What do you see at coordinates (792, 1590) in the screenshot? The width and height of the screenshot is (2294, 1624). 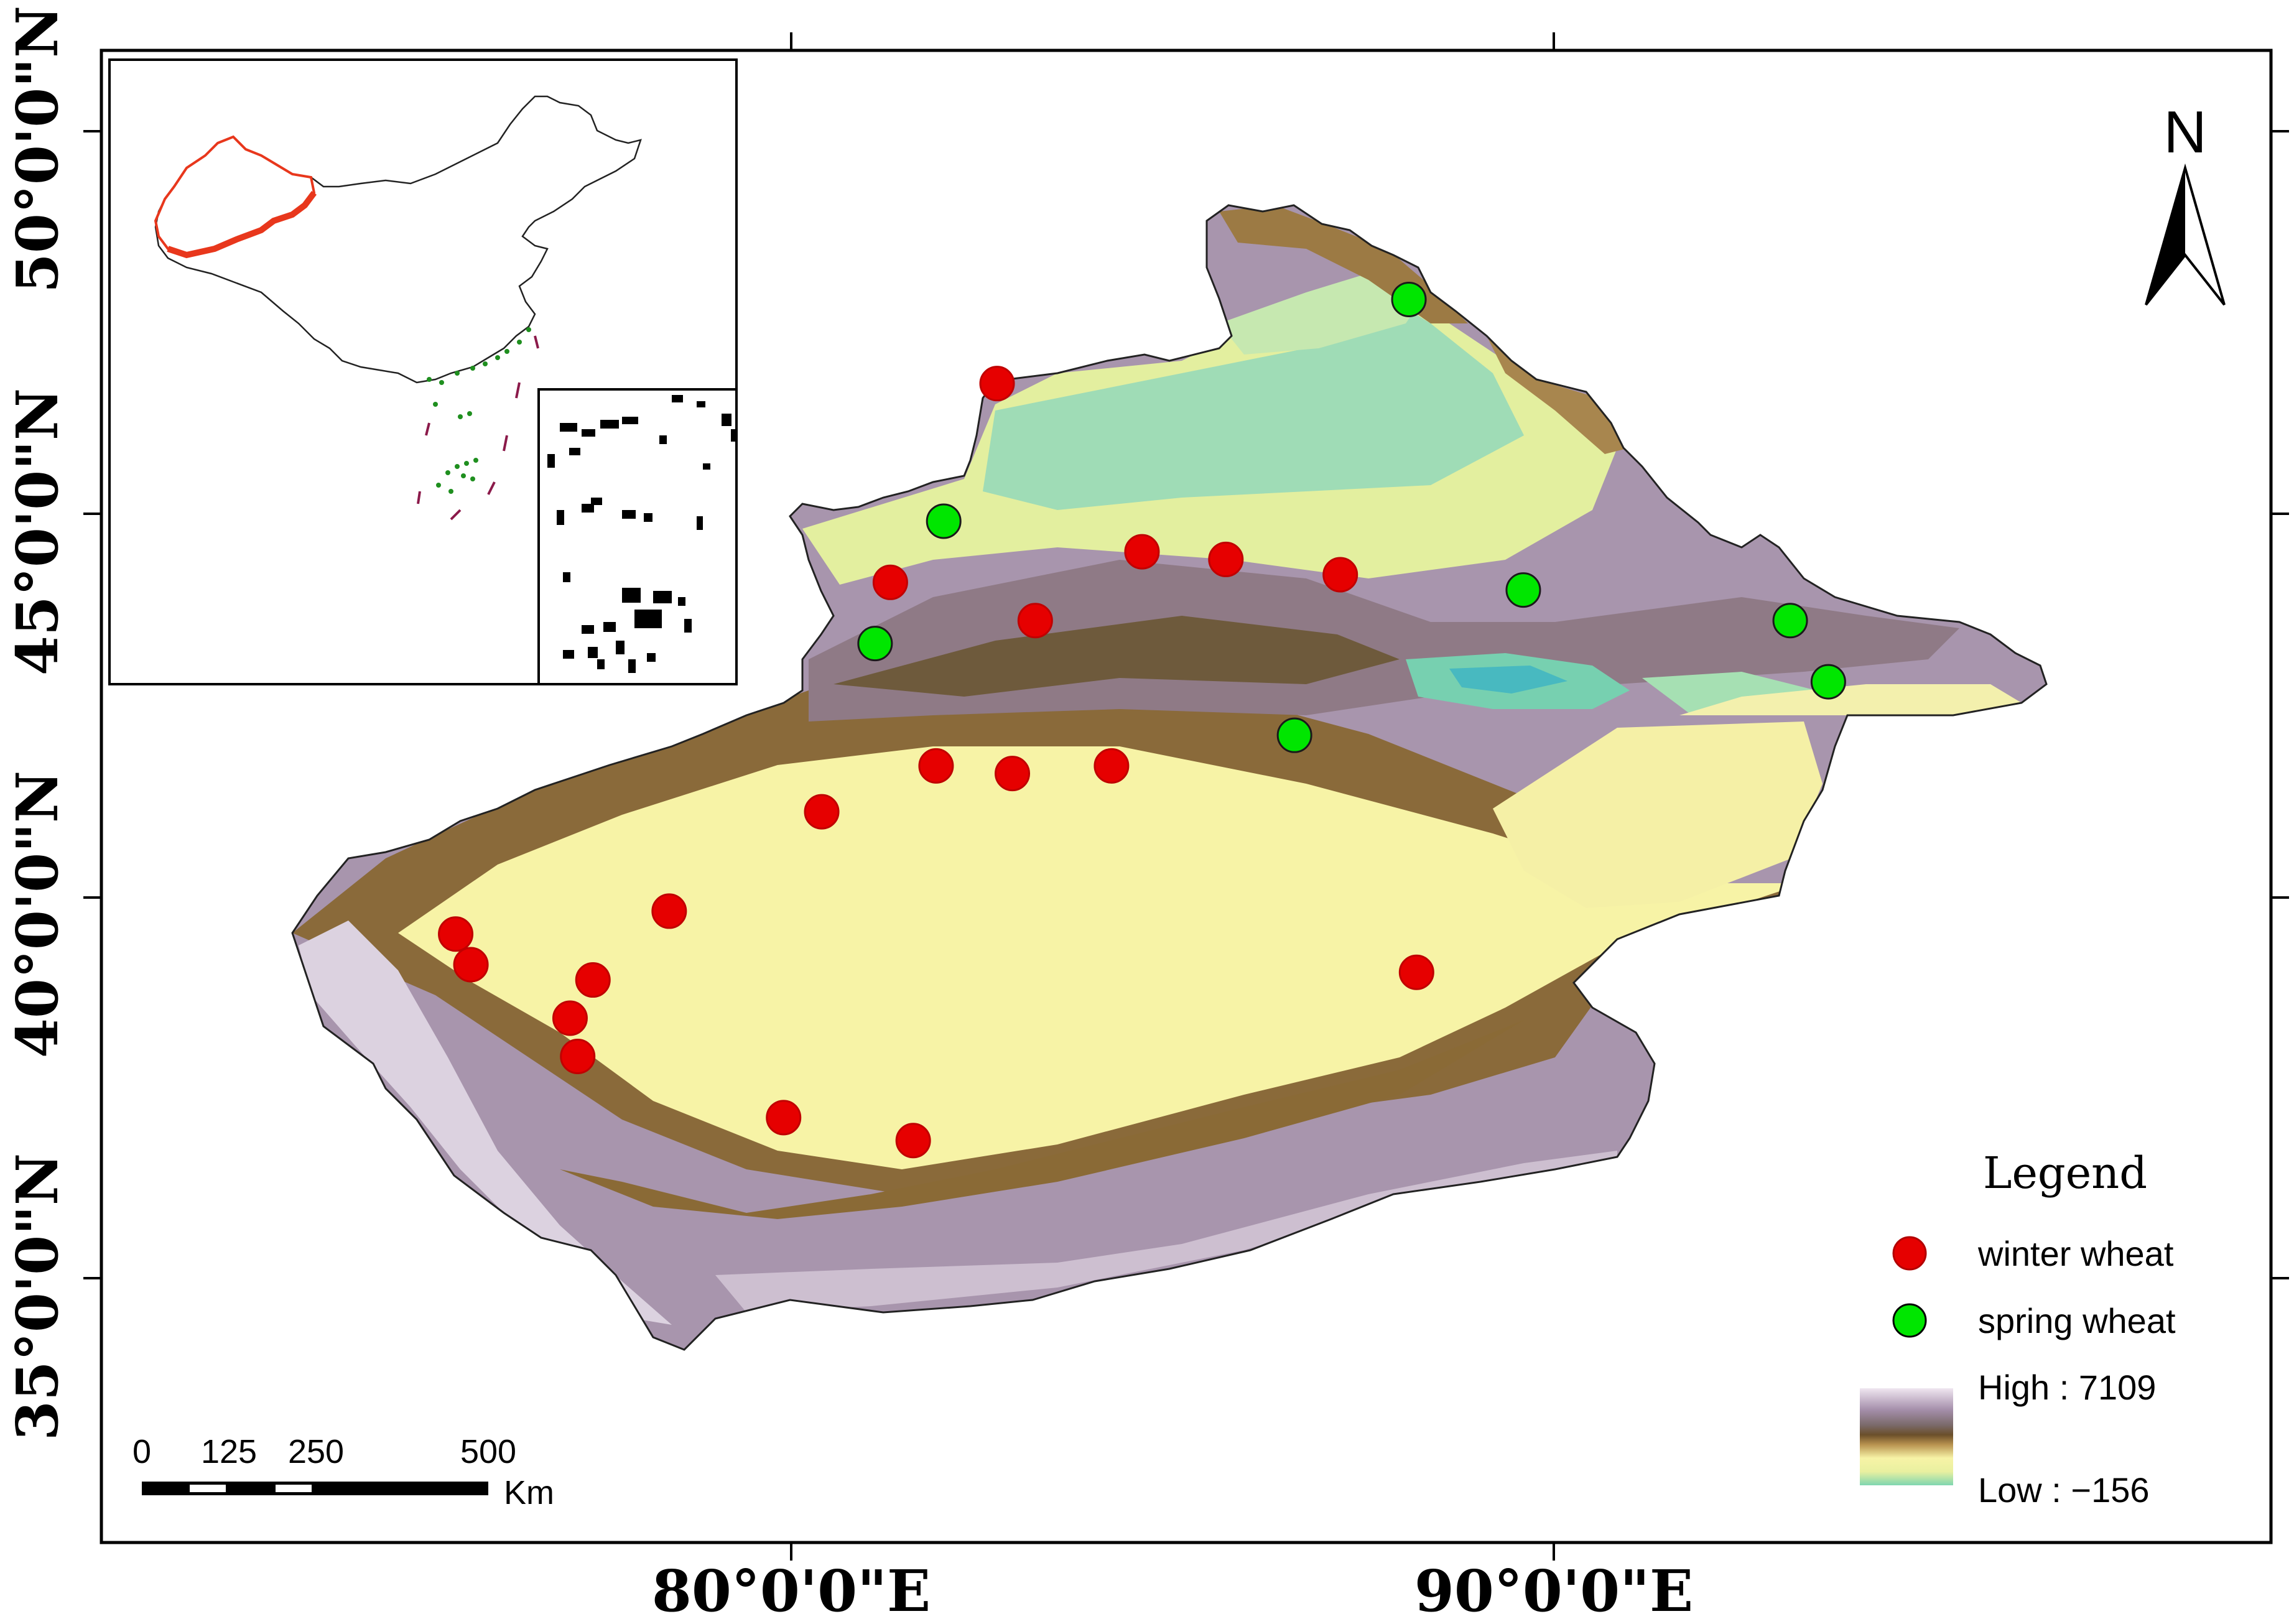 I see `lon-label-80: 80°0'0"E` at bounding box center [792, 1590].